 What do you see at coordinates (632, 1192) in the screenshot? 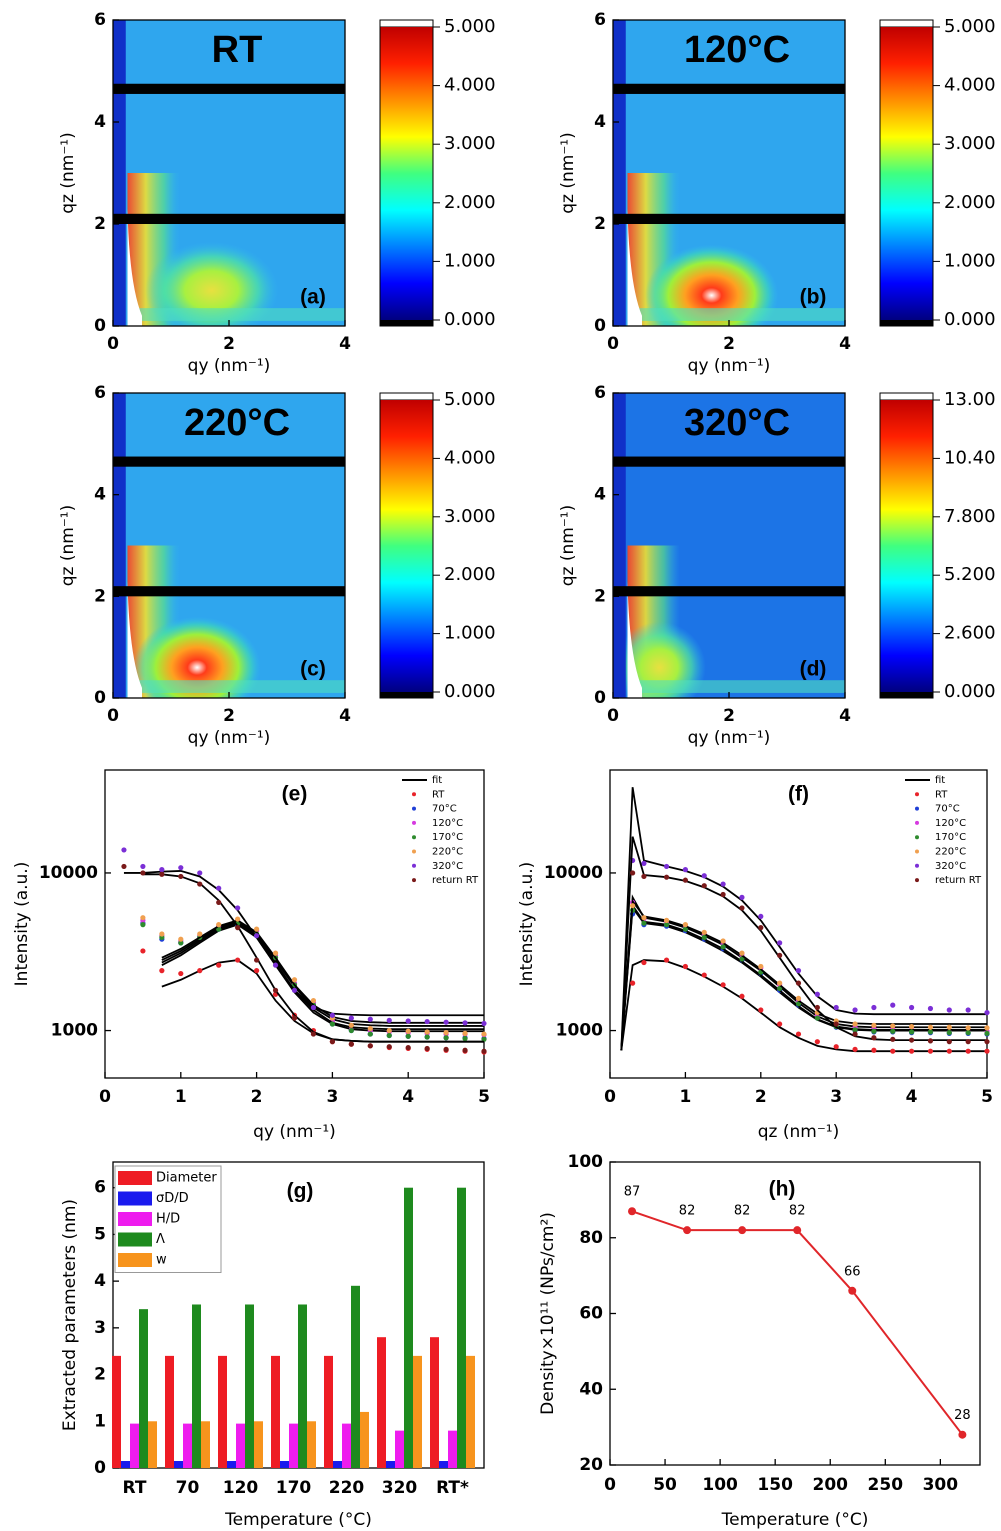
I see `data-label: 87` at bounding box center [632, 1192].